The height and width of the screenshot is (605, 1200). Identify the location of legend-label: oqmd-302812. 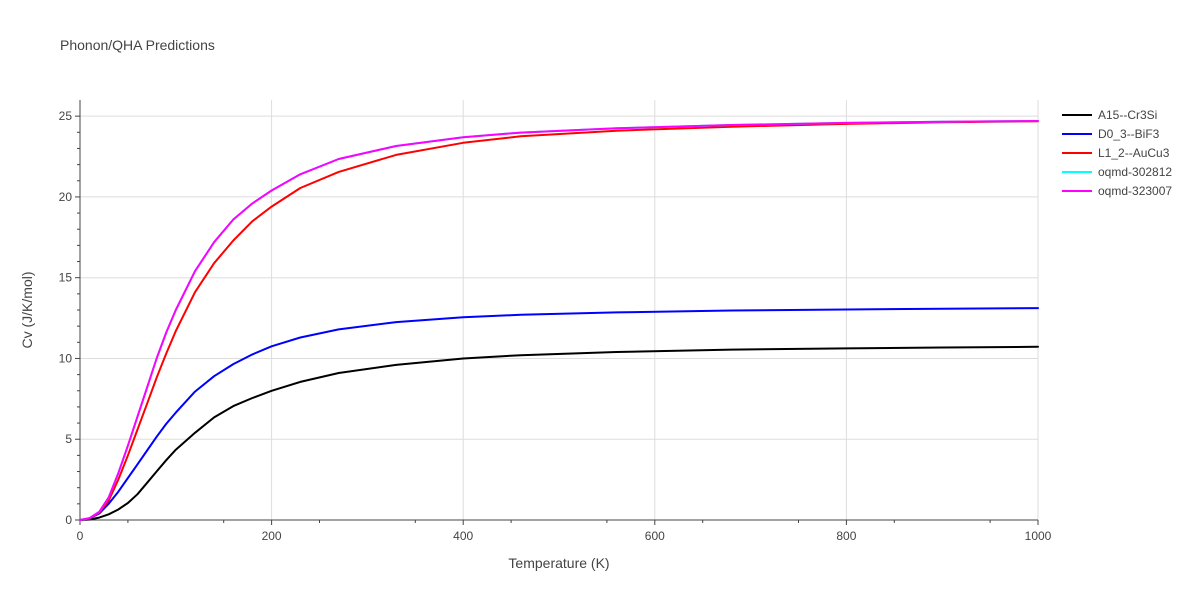
(1135, 172).